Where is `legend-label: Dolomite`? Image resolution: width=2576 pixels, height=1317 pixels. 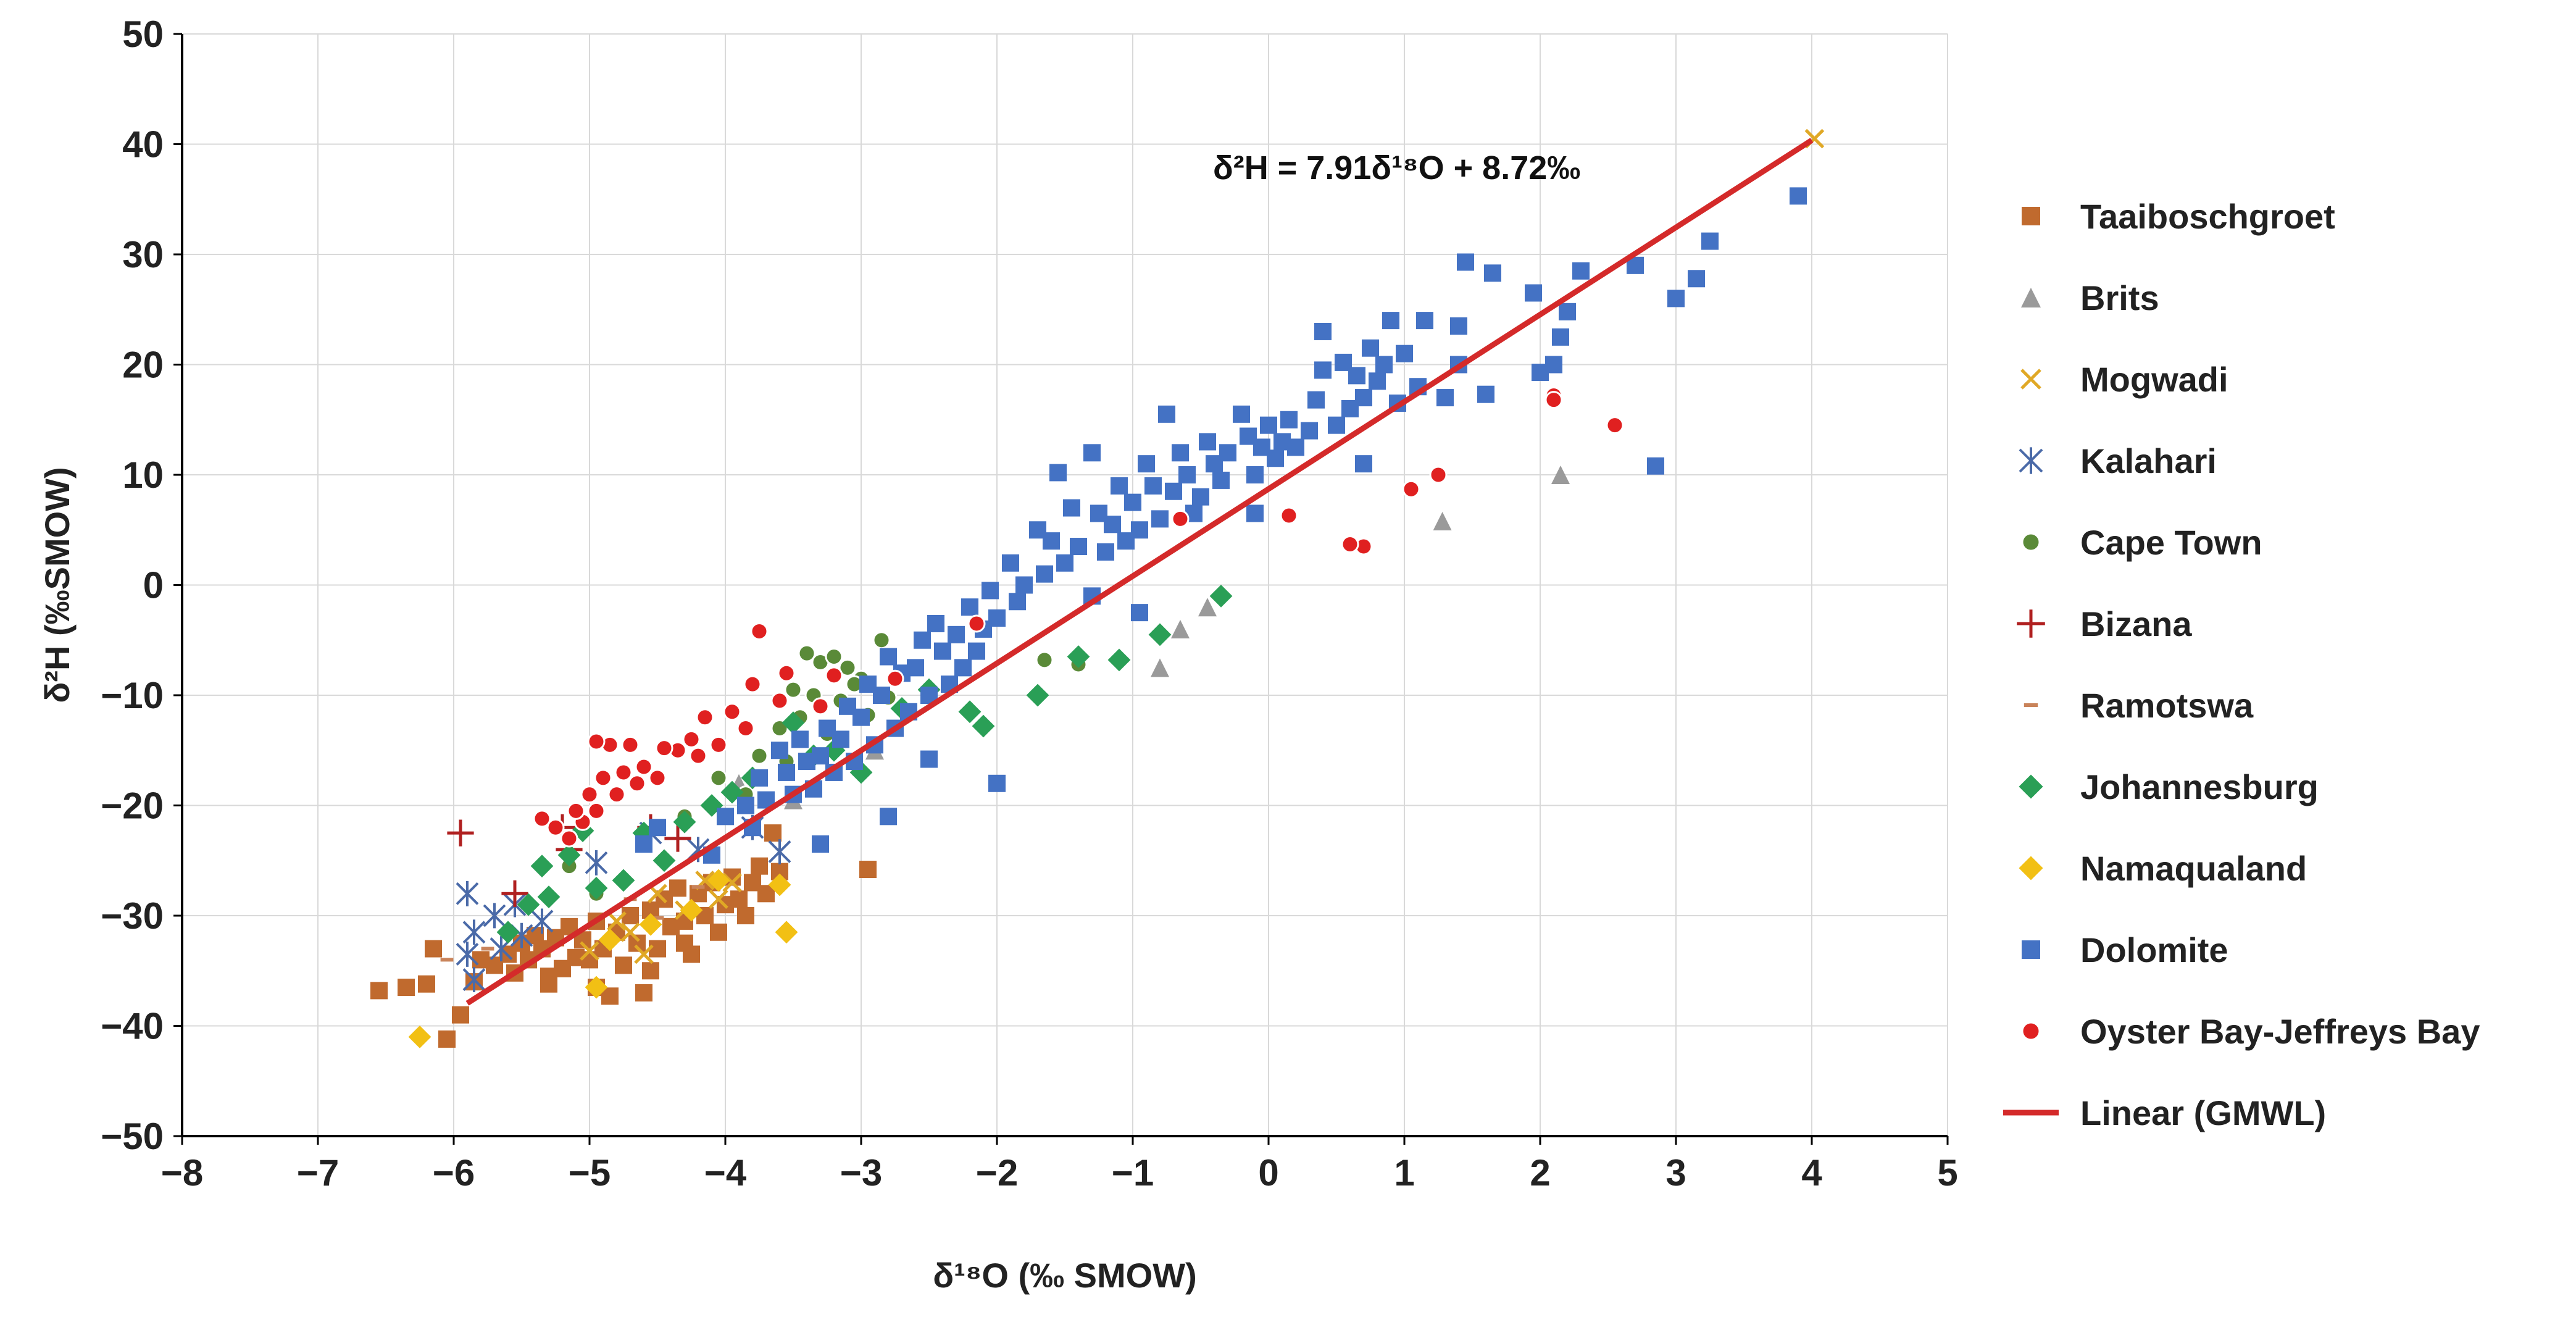 legend-label: Dolomite is located at coordinates (2154, 949).